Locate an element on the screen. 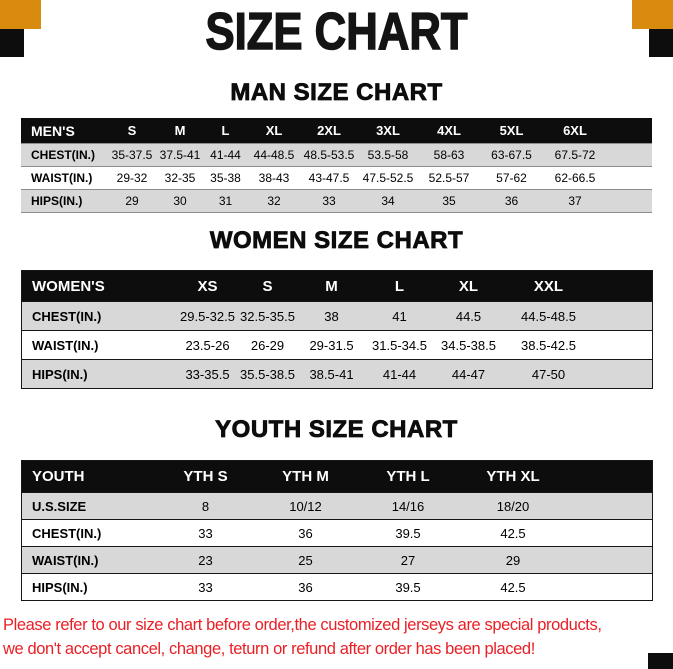 The width and height of the screenshot is (673, 669). youth-header-row: YOUTH YTH S YTH M YTH L YTH XL is located at coordinates (337, 476).